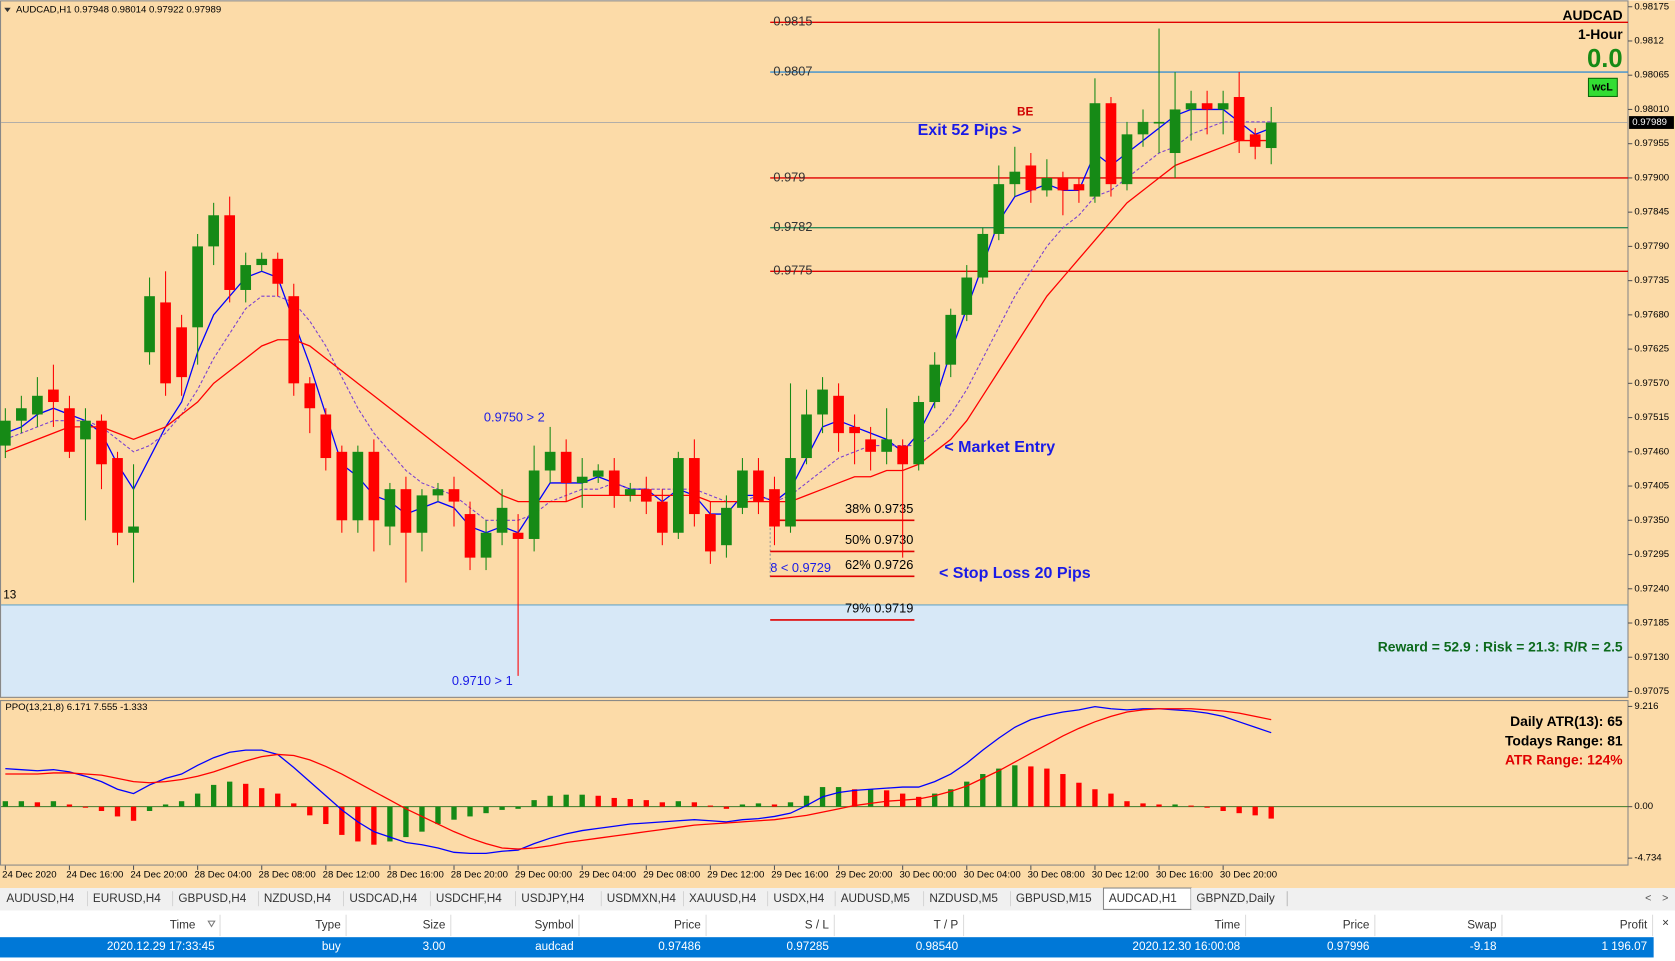 Image resolution: width=1675 pixels, height=961 pixels. I want to click on fib-level-label: 62% 0.9726, so click(879, 564).